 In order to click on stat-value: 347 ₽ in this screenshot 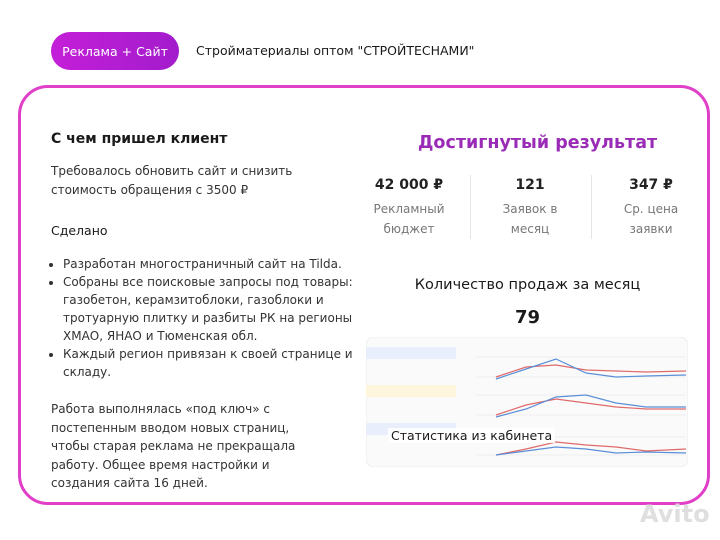, I will do `click(651, 185)`.